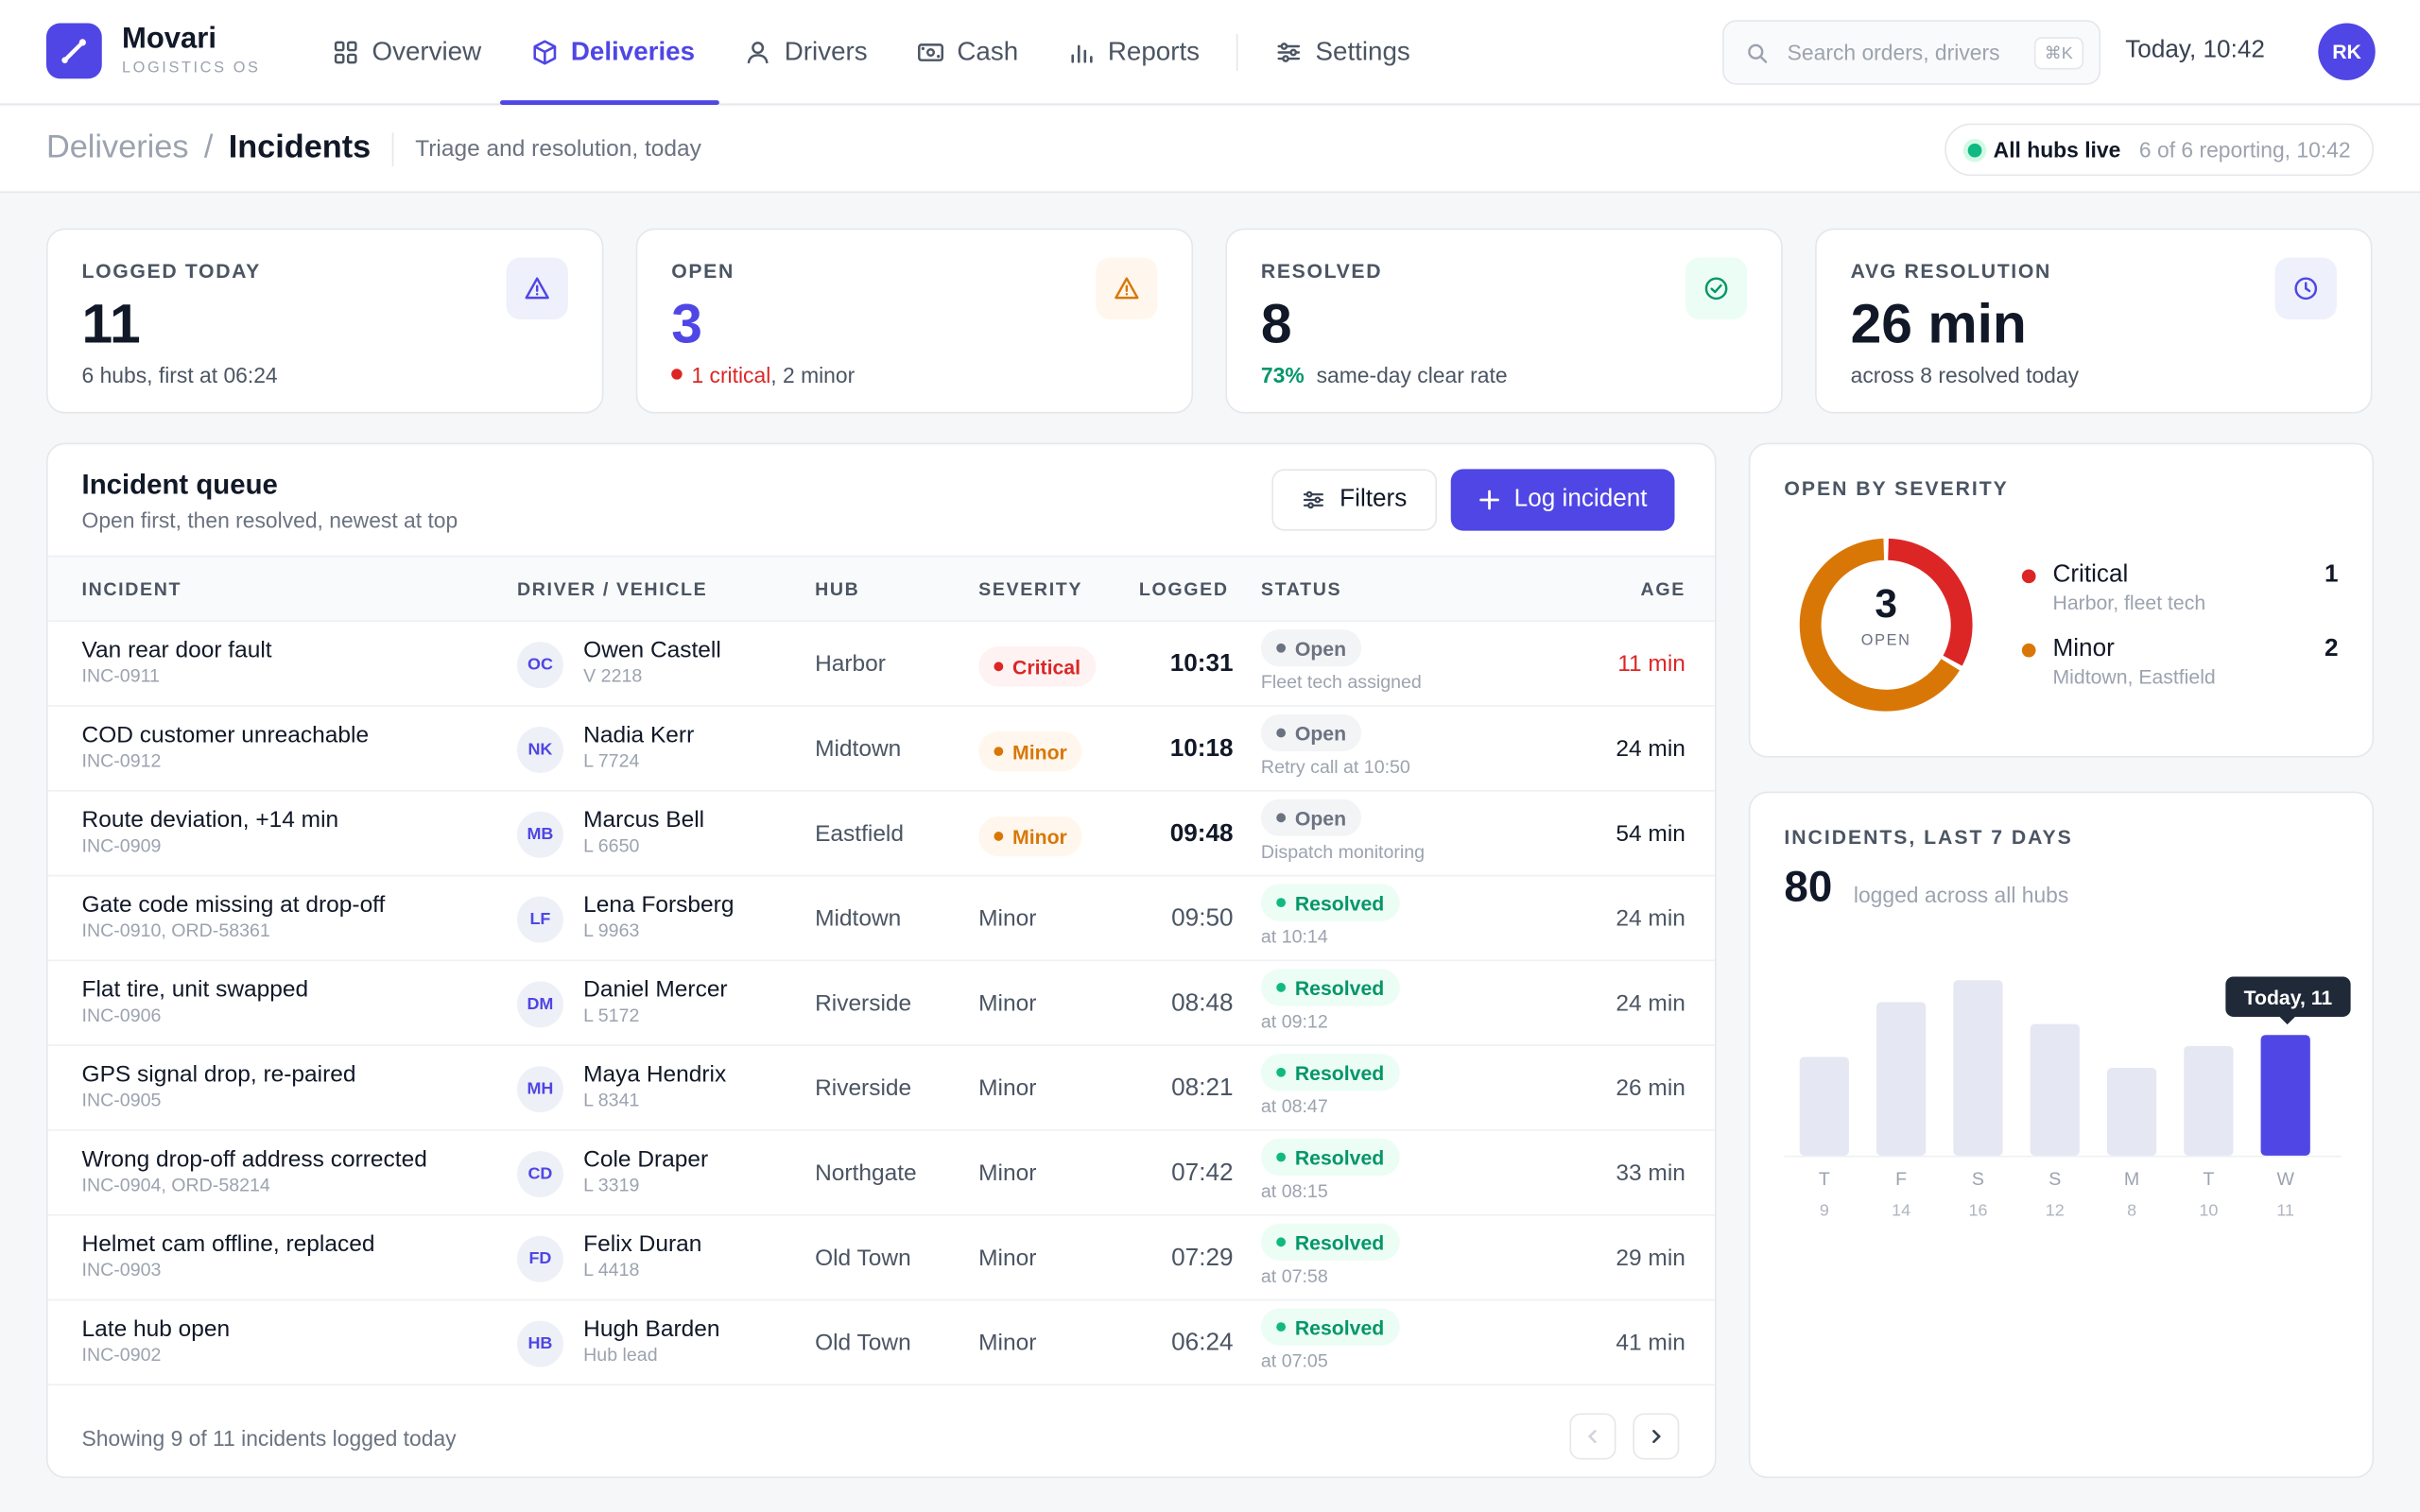 The height and width of the screenshot is (1512, 2420). Describe the element at coordinates (2347, 51) in the screenshot. I see `user-avatar: RK` at that location.